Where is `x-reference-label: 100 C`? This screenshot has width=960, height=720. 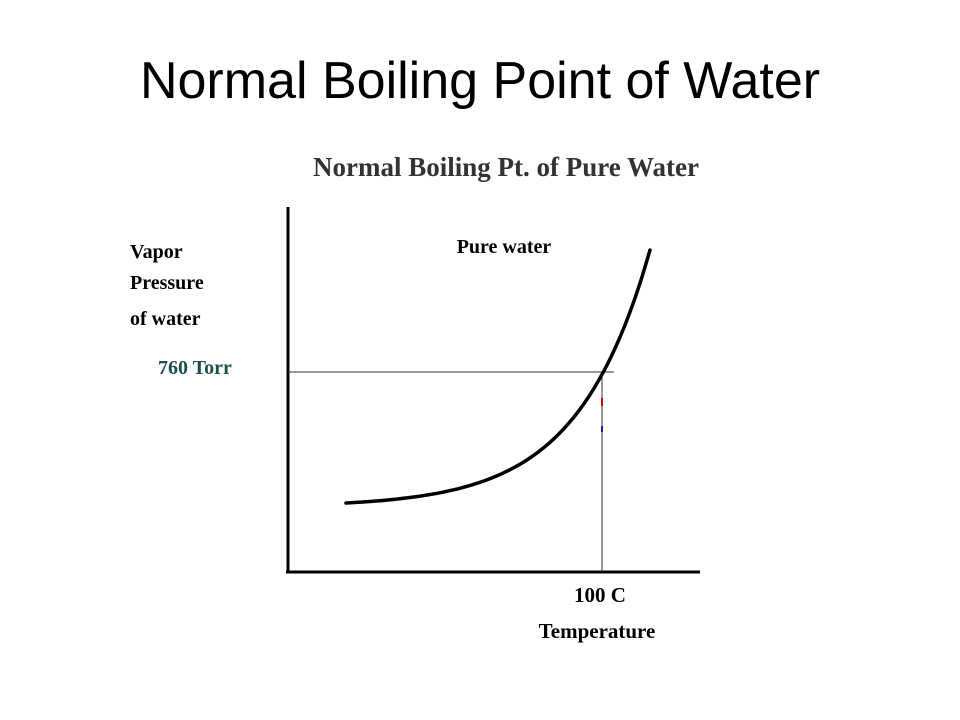
x-reference-label: 100 C is located at coordinates (600, 595).